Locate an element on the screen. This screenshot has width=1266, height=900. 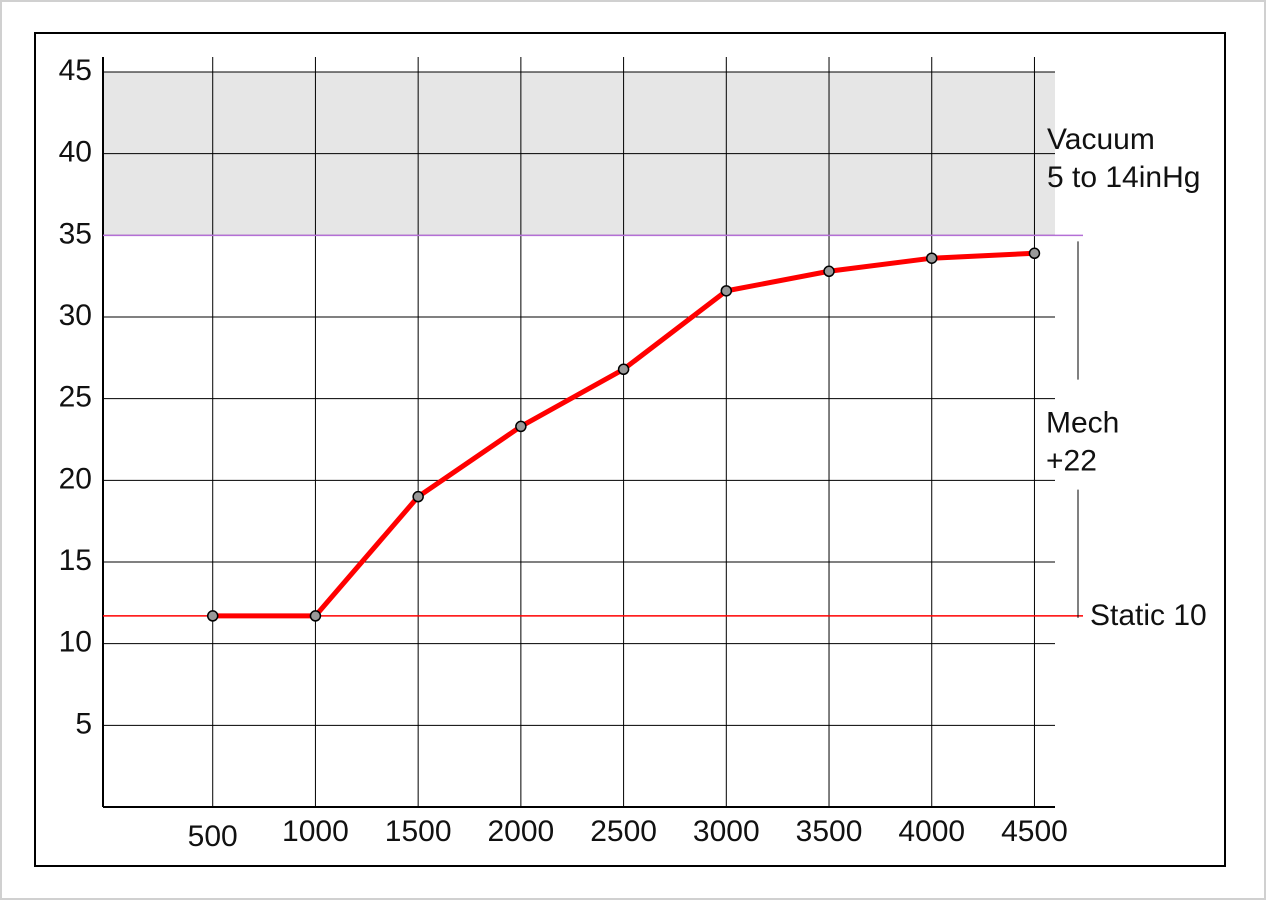
x-tick-label: 2500 is located at coordinates (623, 831).